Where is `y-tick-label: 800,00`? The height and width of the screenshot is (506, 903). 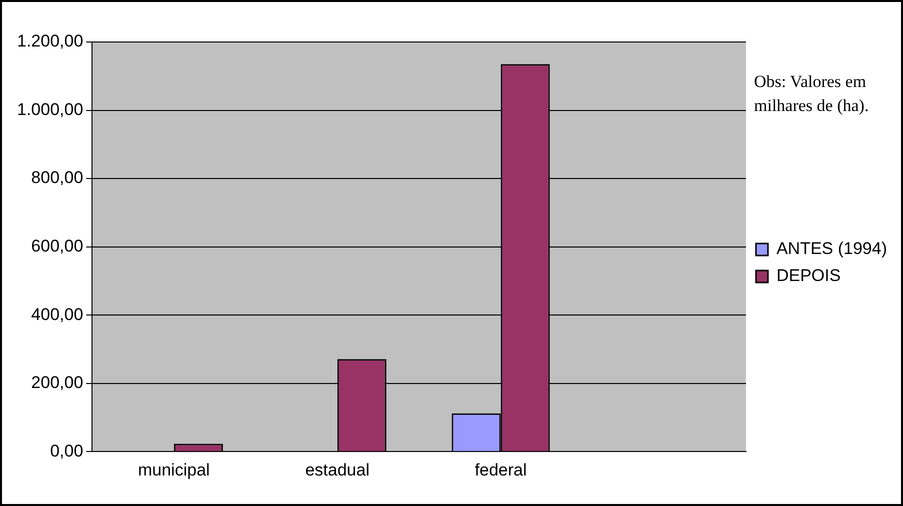
y-tick-label: 800,00 is located at coordinates (57, 178).